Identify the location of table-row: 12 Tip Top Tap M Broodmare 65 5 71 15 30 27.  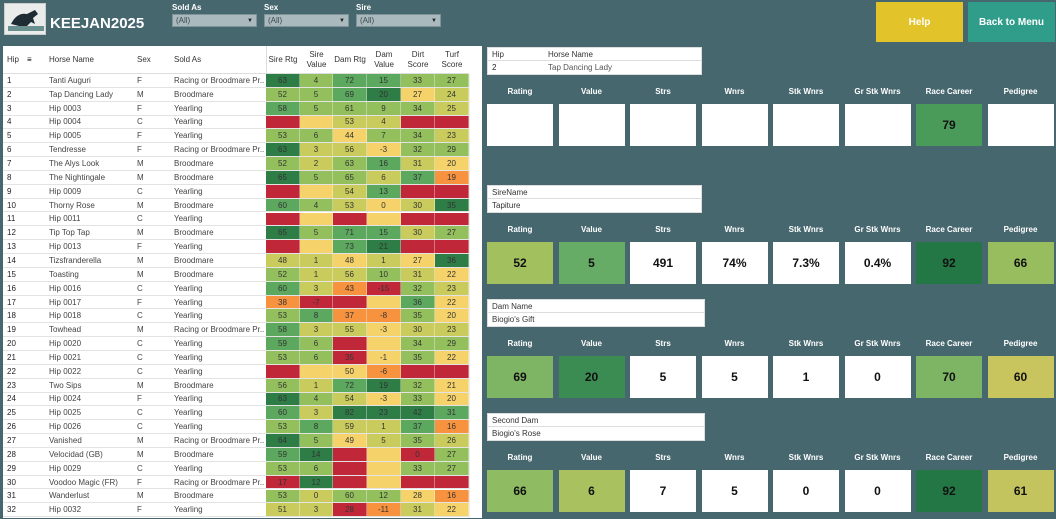
(236, 233).